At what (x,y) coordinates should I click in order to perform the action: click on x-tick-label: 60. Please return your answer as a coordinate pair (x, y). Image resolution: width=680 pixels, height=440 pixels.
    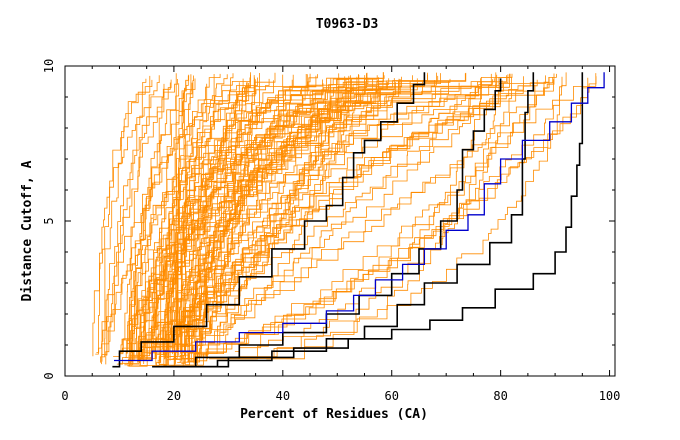
    Looking at the image, I should click on (392, 396).